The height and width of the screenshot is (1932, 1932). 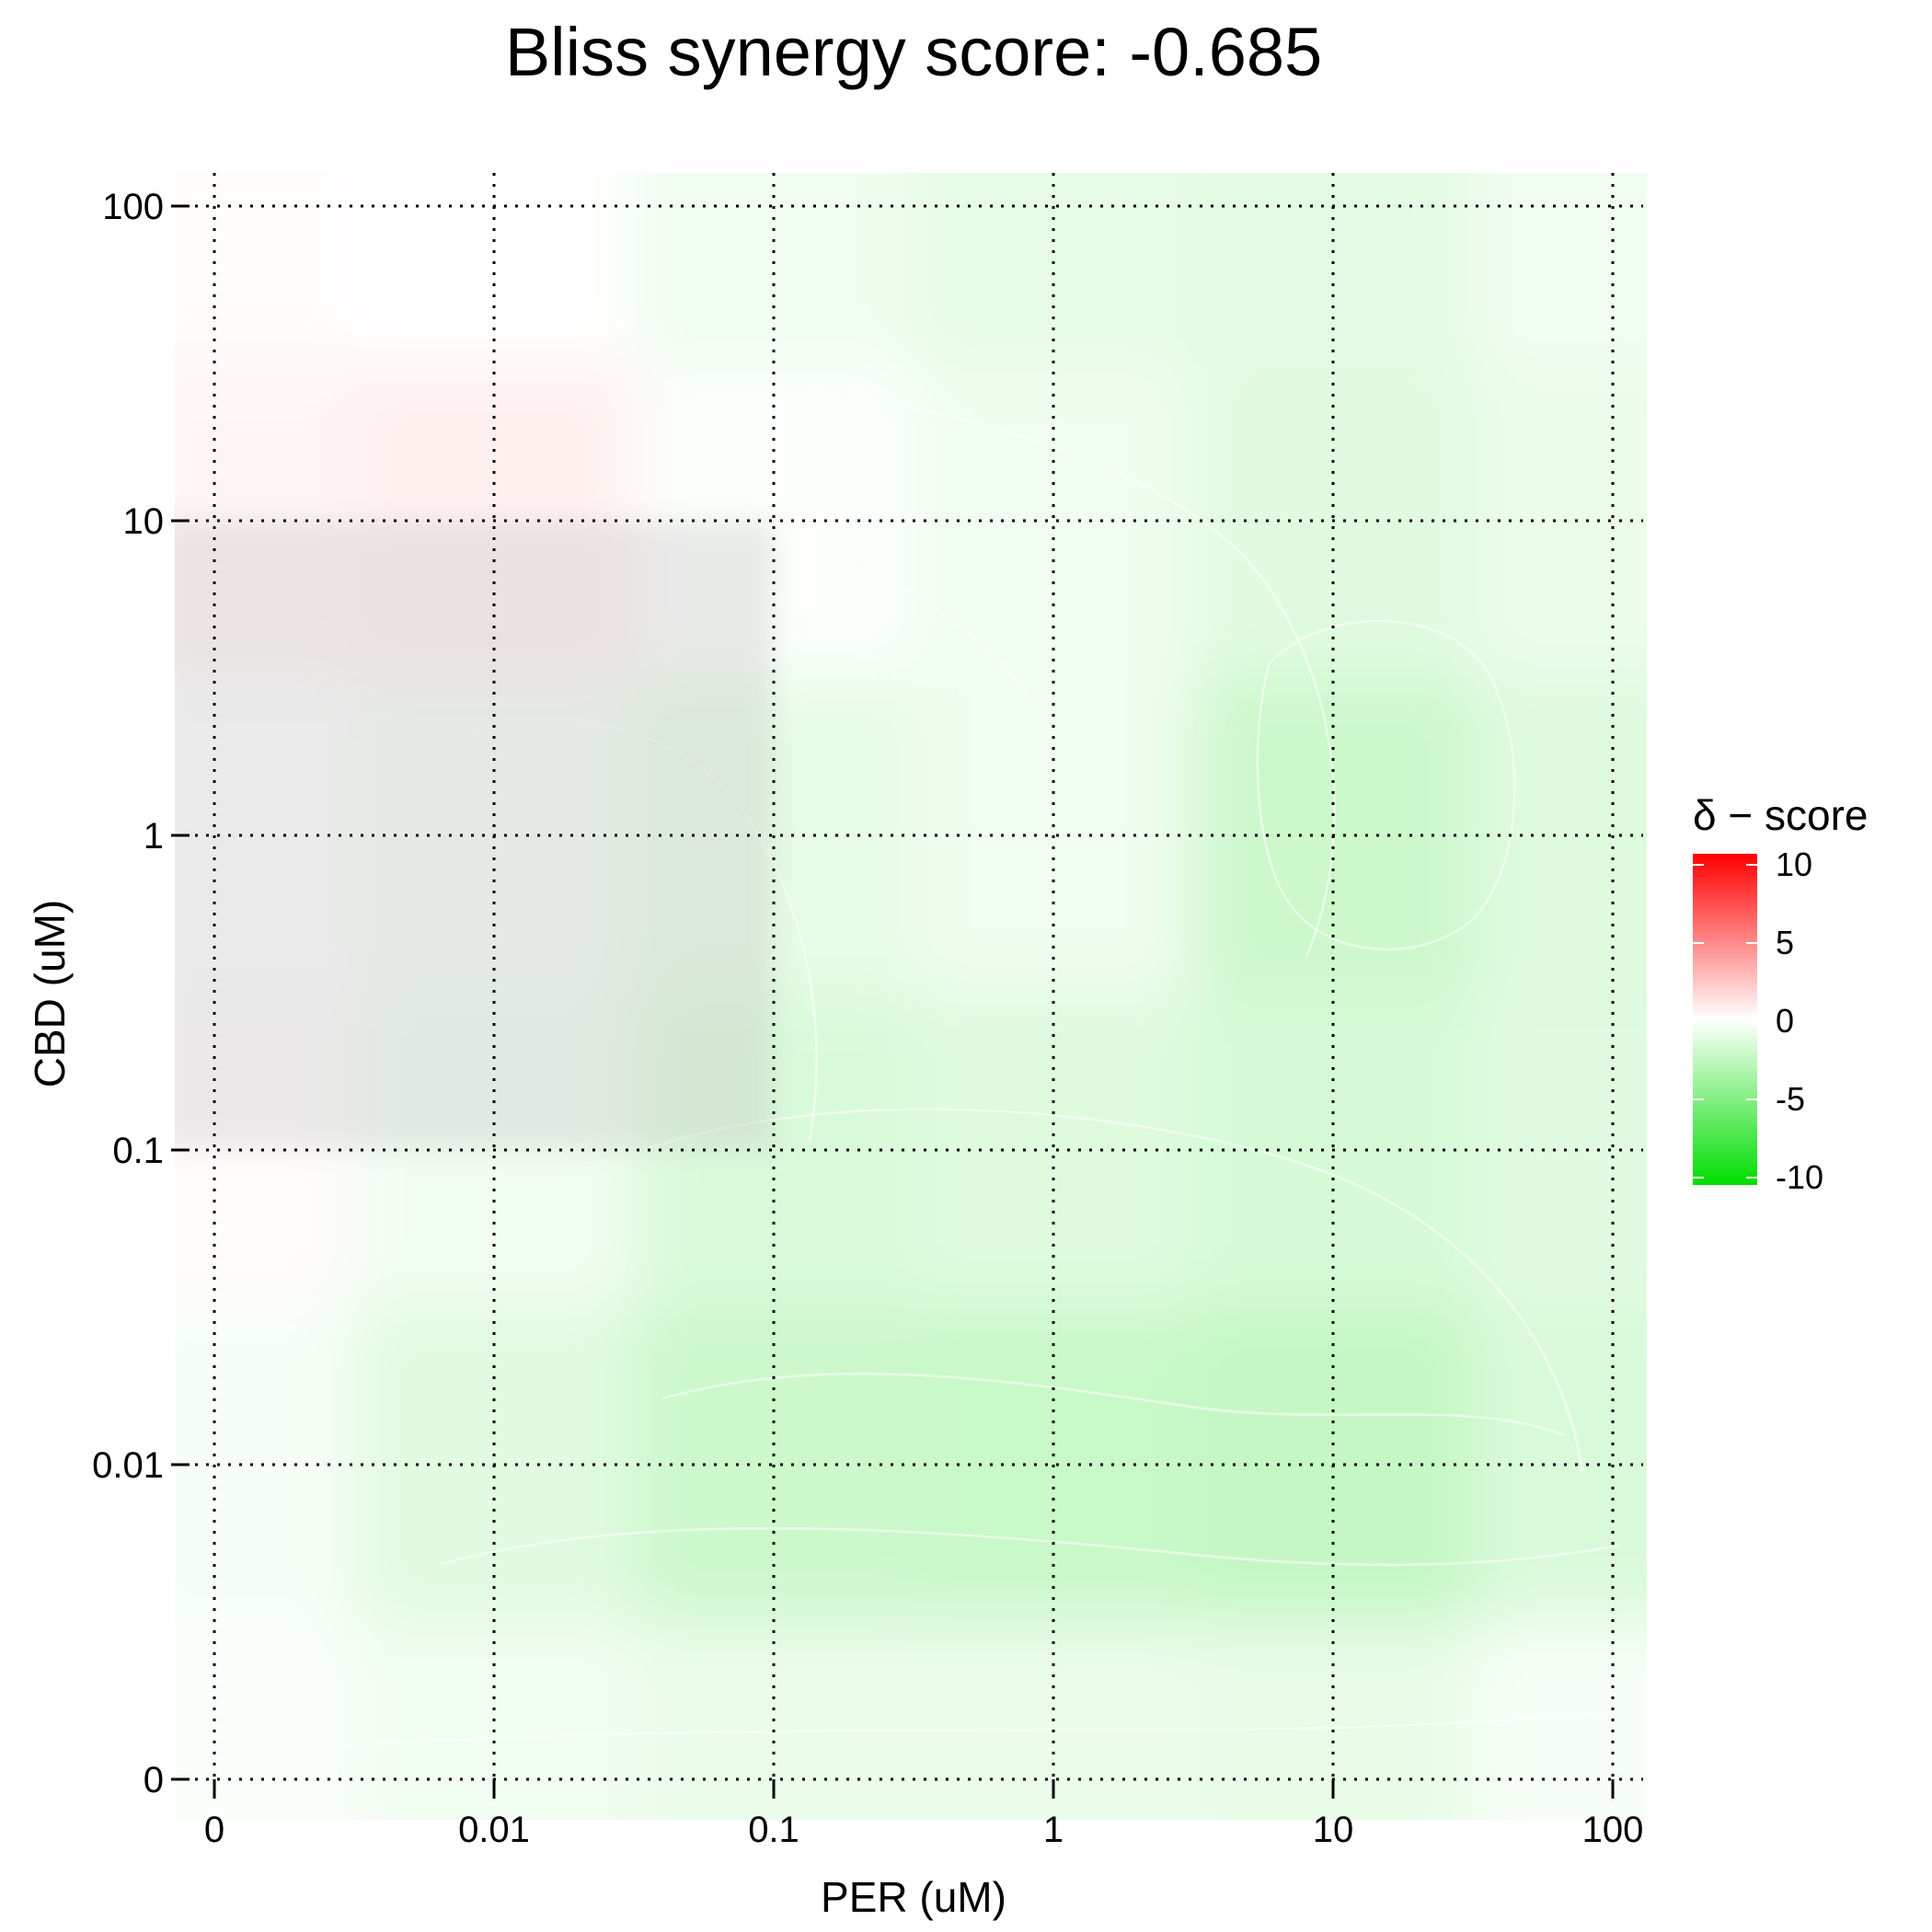 I want to click on legend-title: δ − score, so click(x=1781, y=815).